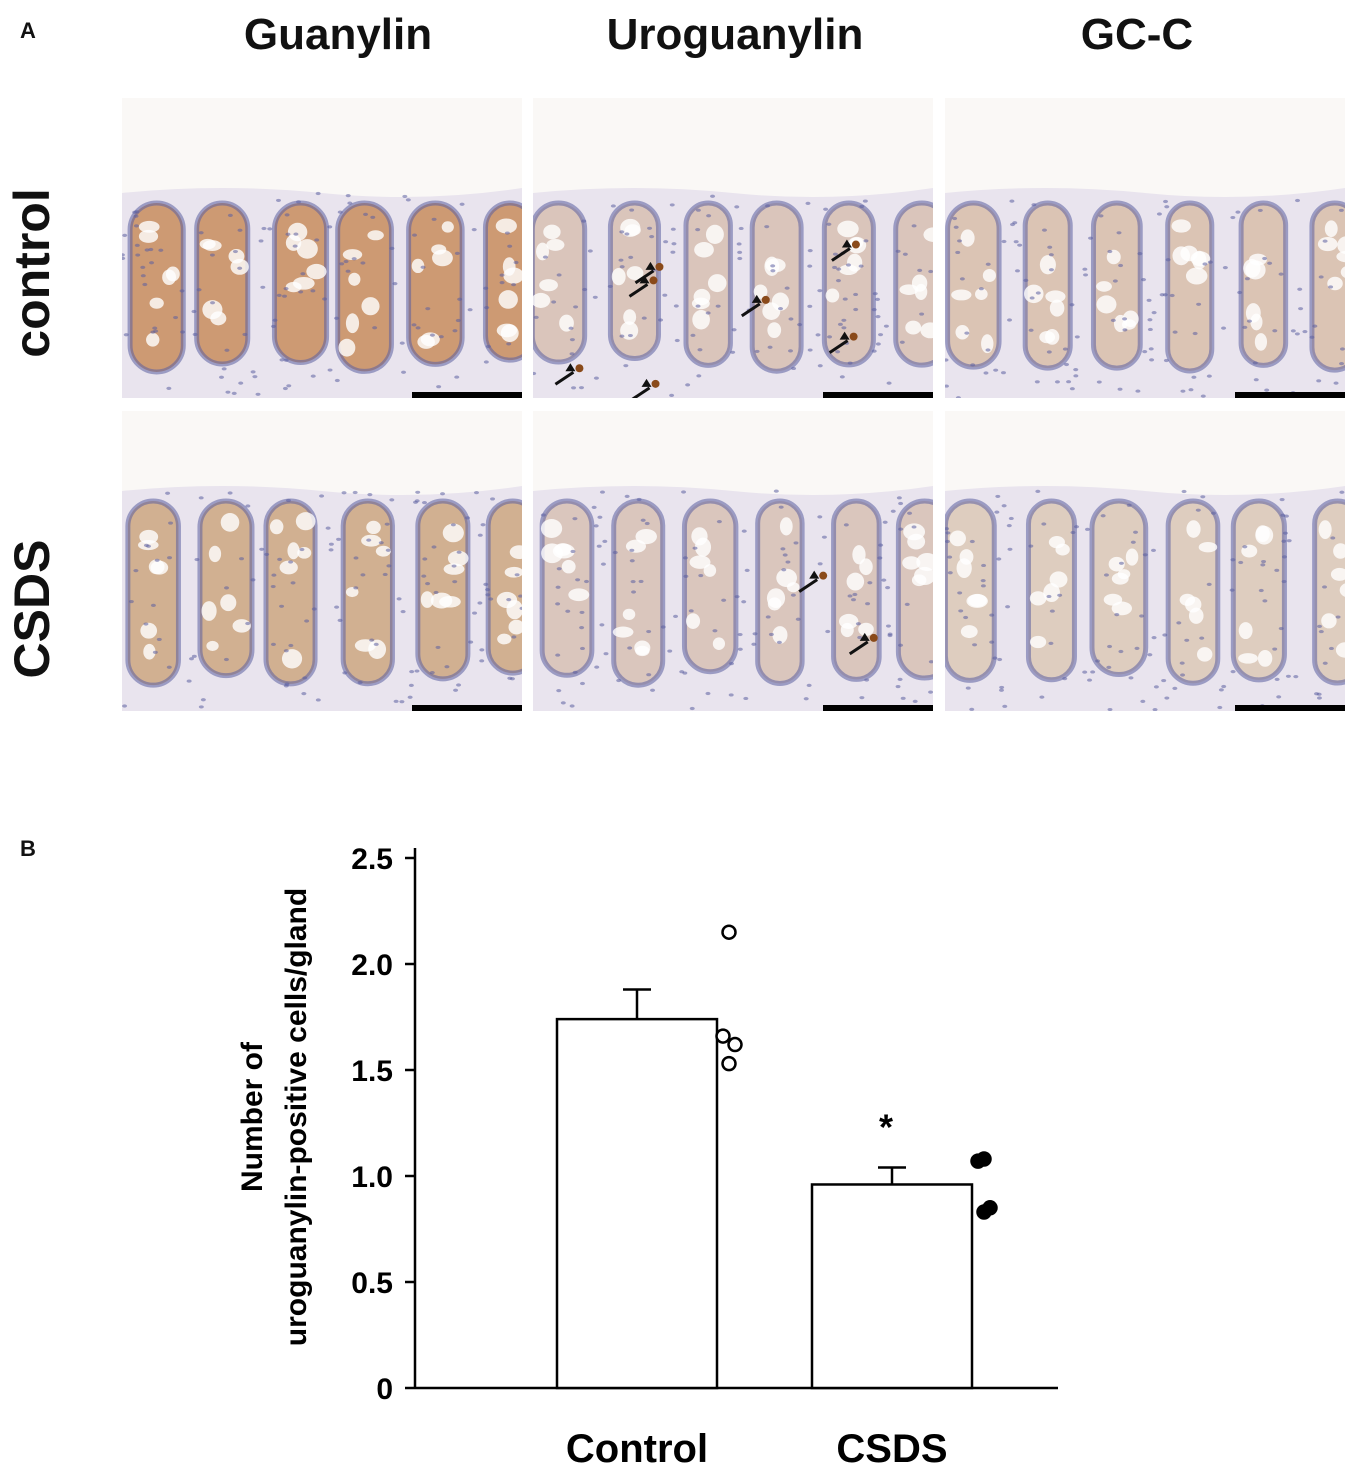  What do you see at coordinates (733, 561) in the screenshot?
I see `micrograph-csds-uroguanylin` at bounding box center [733, 561].